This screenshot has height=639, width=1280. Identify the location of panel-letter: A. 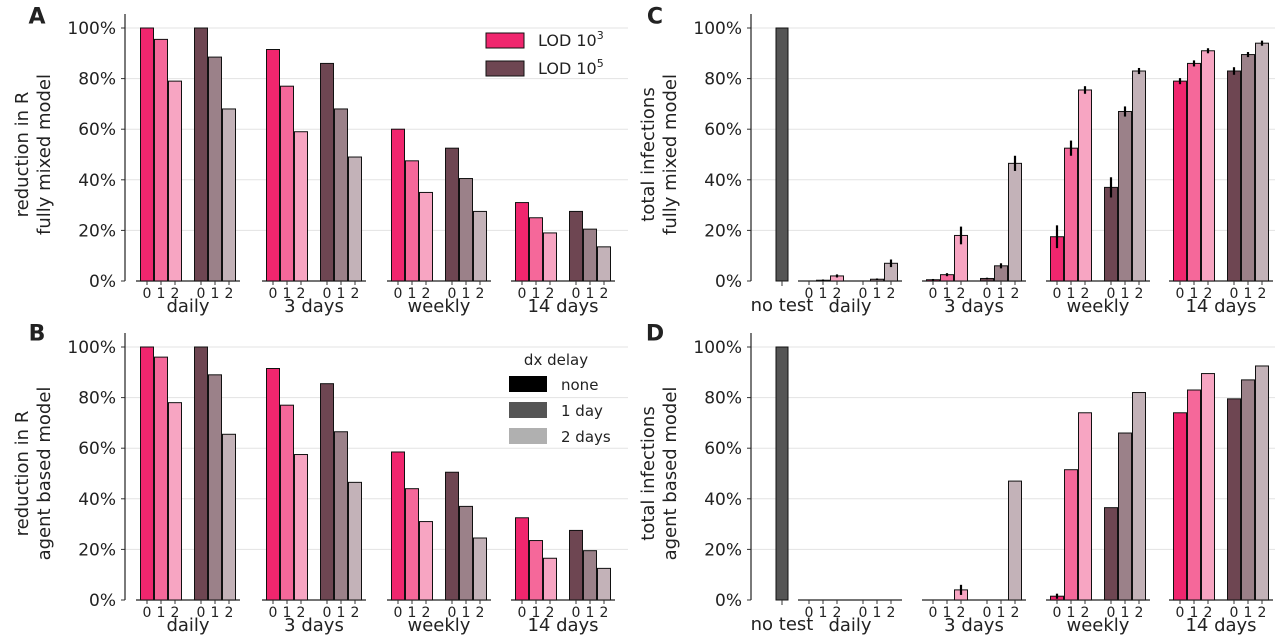
(36, 17).